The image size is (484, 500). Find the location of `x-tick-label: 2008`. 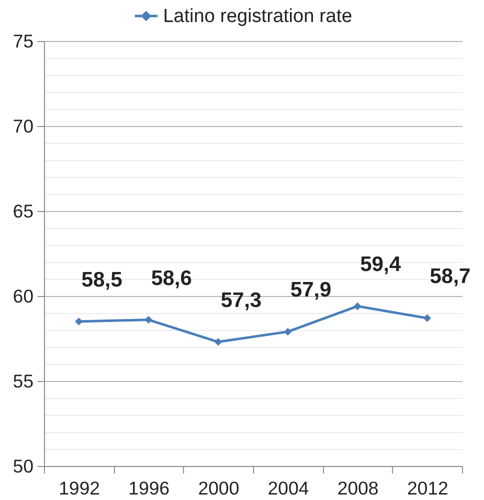

x-tick-label: 2008 is located at coordinates (358, 488).